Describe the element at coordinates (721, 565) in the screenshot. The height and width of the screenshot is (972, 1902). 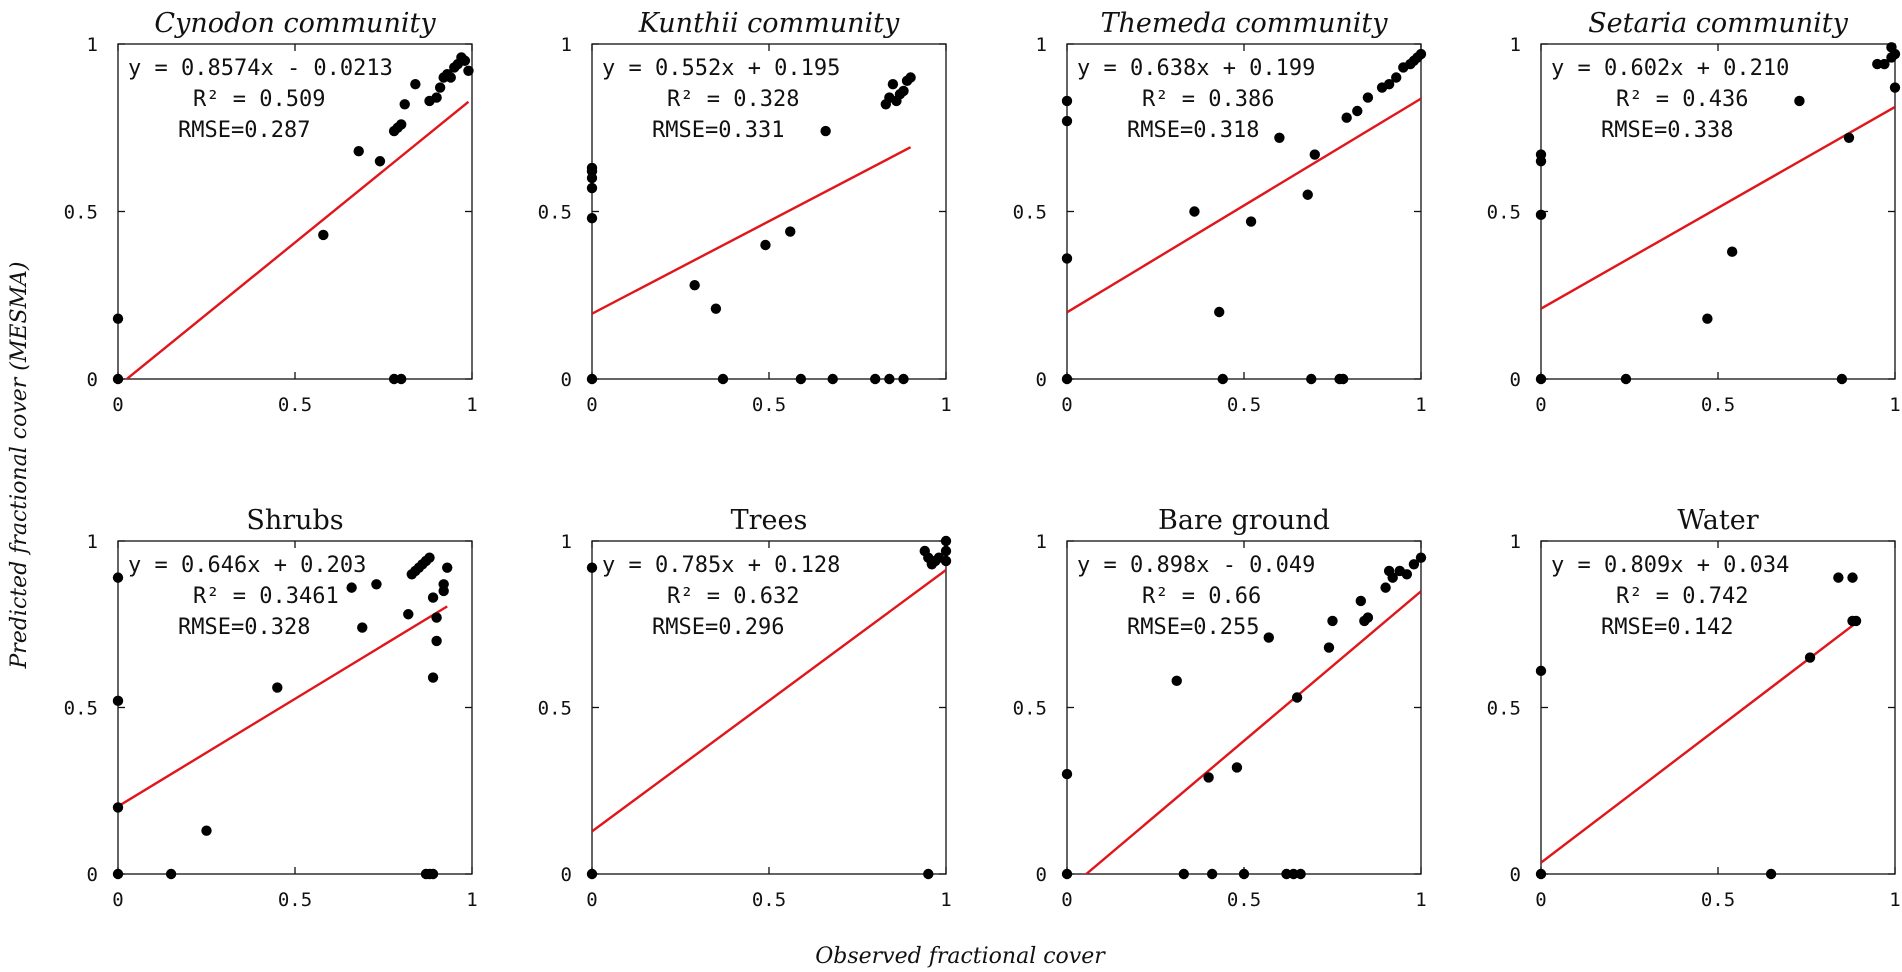
I see `equation-label: y = 0.785x + 0.128` at that location.